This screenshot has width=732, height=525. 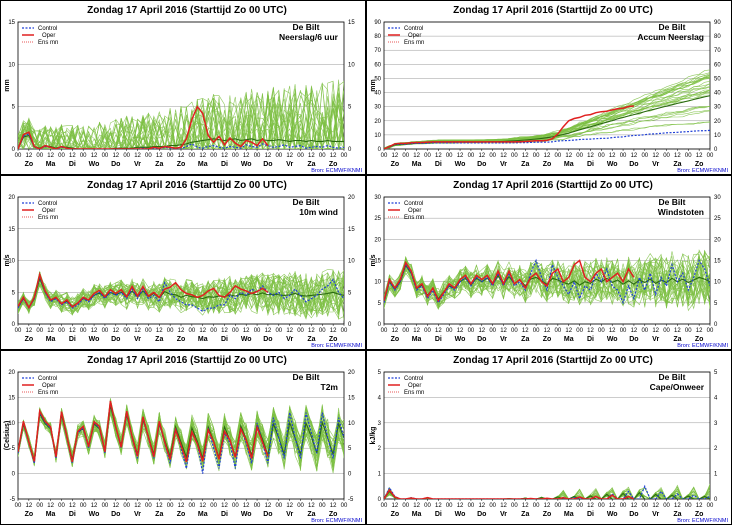 I want to click on y-tick-label: 0, so click(x=380, y=500).